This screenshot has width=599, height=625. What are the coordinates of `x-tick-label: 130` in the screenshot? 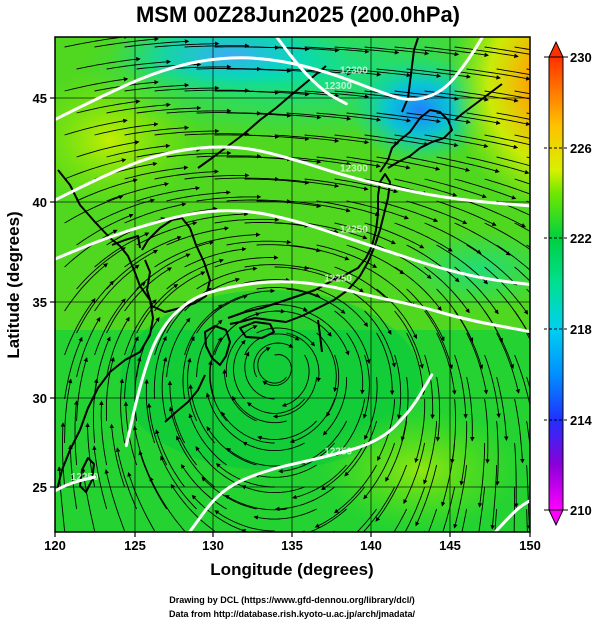 It's located at (213, 545).